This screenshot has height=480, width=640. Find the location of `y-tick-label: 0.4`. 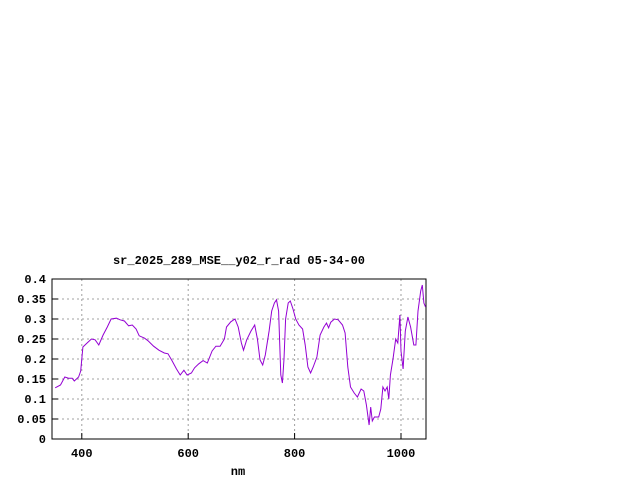

y-tick-label: 0.4 is located at coordinates (35, 280).